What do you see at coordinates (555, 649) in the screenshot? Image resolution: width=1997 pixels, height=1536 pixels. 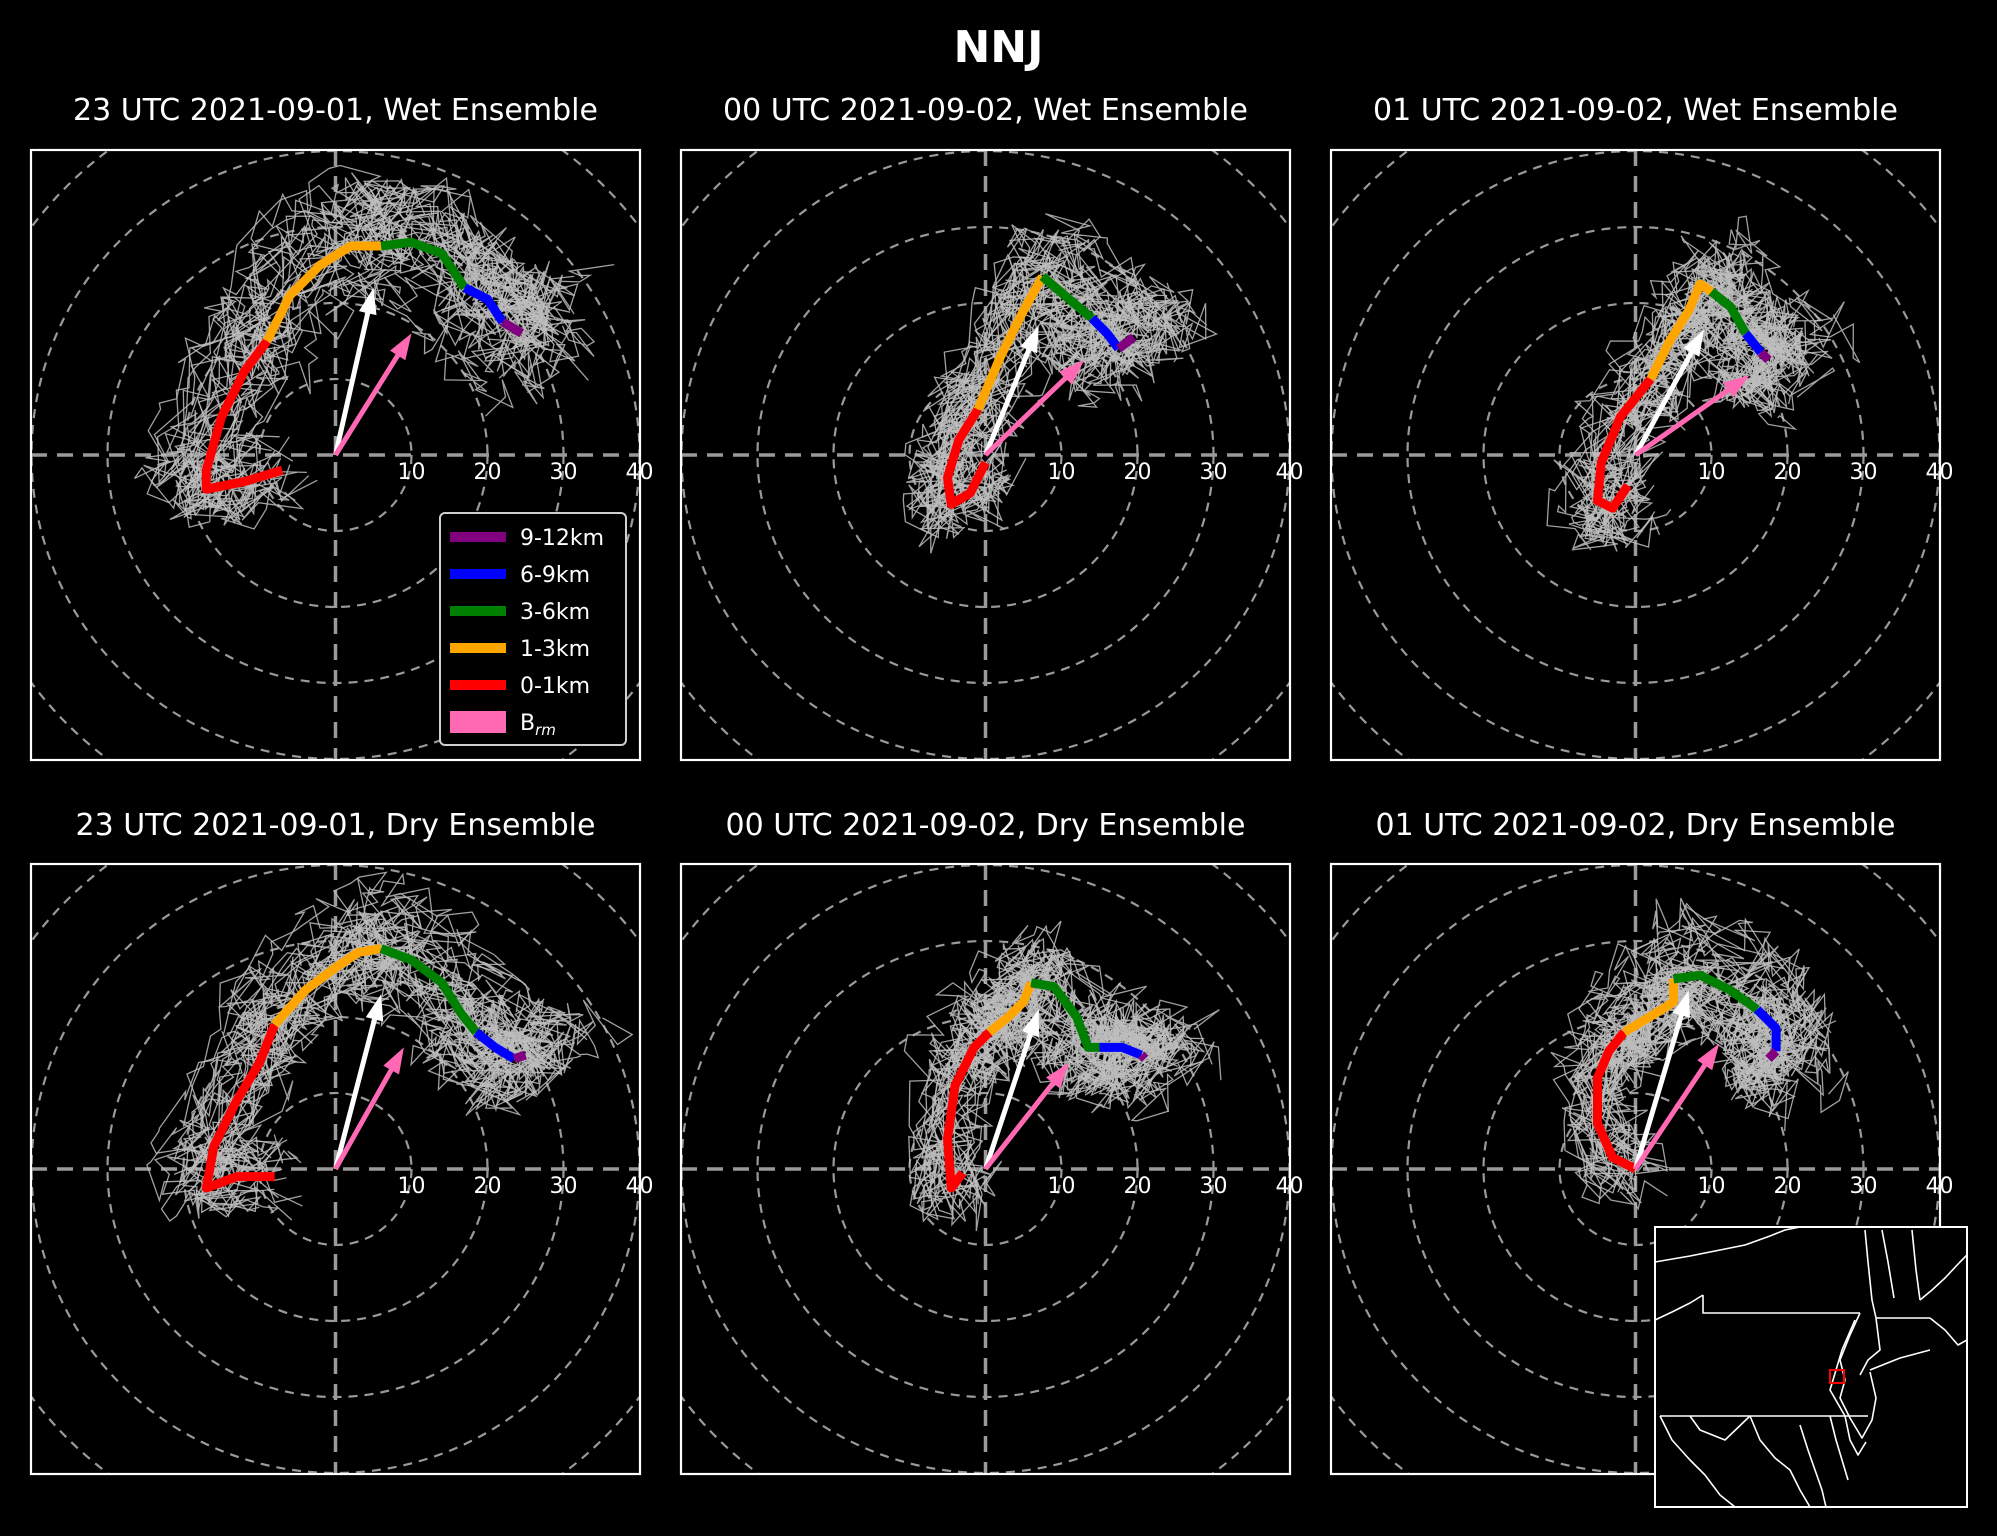 I see `legend-label: 1-3km` at bounding box center [555, 649].